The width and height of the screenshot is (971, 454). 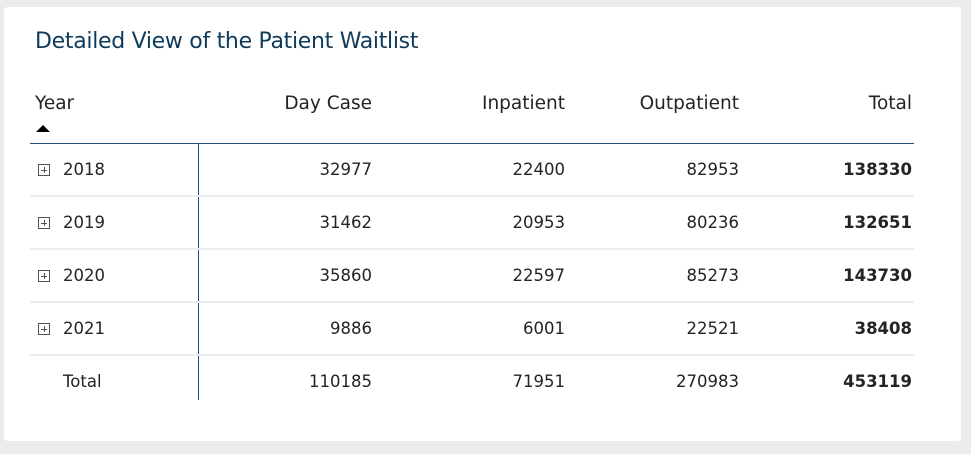 What do you see at coordinates (877, 222) in the screenshot?
I see `cell-total: 132651` at bounding box center [877, 222].